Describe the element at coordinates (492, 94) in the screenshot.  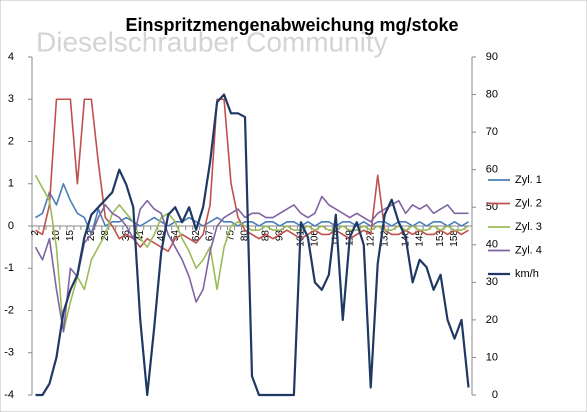
I see `y2-tick-label: 80` at that location.